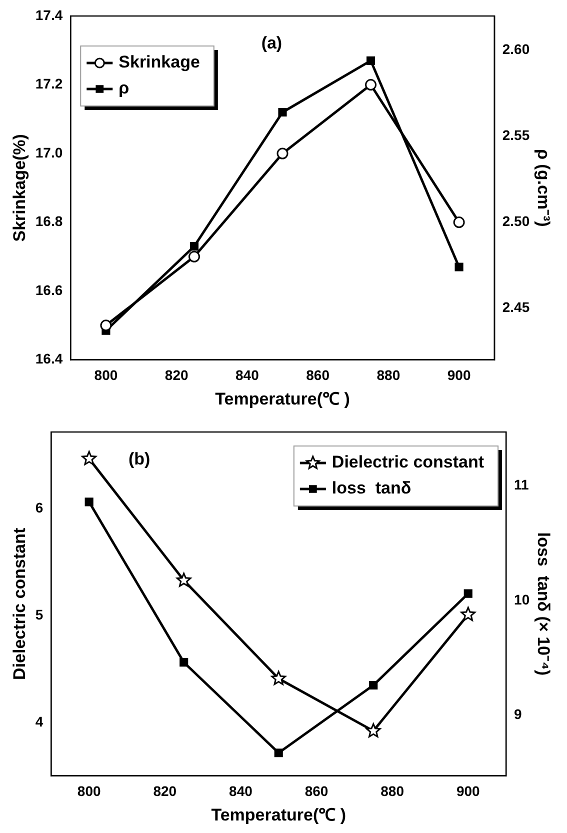 Image resolution: width=567 pixels, height=833 pixels. Describe the element at coordinates (49, 14) in the screenshot. I see `y-tick-label: 17.4` at that location.